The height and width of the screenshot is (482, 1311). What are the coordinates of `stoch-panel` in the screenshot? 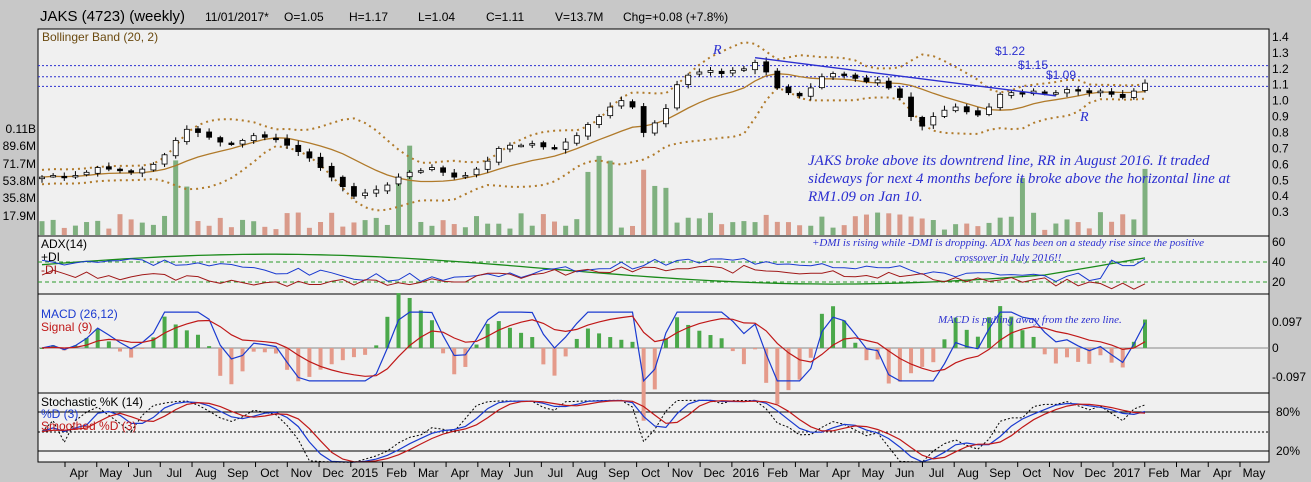 It's located at (653, 427).